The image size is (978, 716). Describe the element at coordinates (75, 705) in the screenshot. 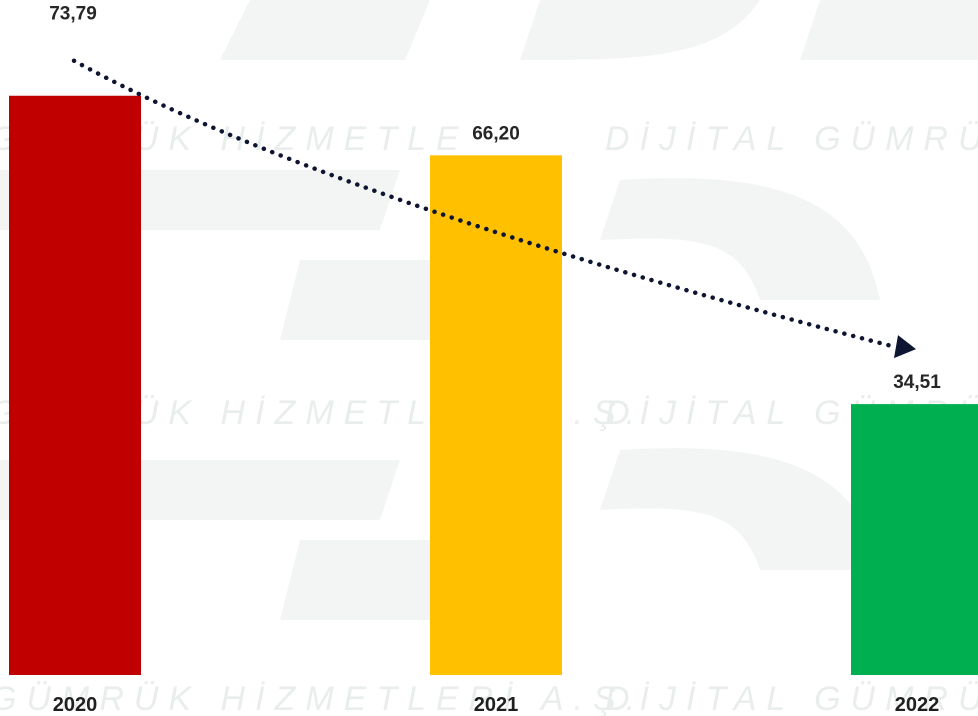

I see `category-label-2020: 2020` at that location.